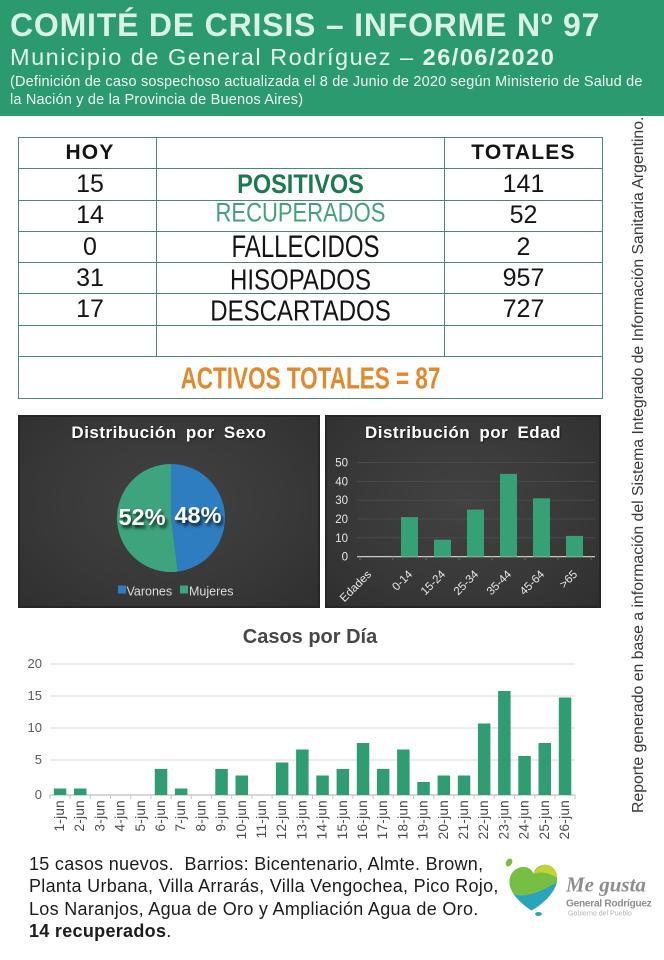 The width and height of the screenshot is (664, 960). Describe the element at coordinates (281, 819) in the screenshot. I see `svg-text: 12-jun` at that location.